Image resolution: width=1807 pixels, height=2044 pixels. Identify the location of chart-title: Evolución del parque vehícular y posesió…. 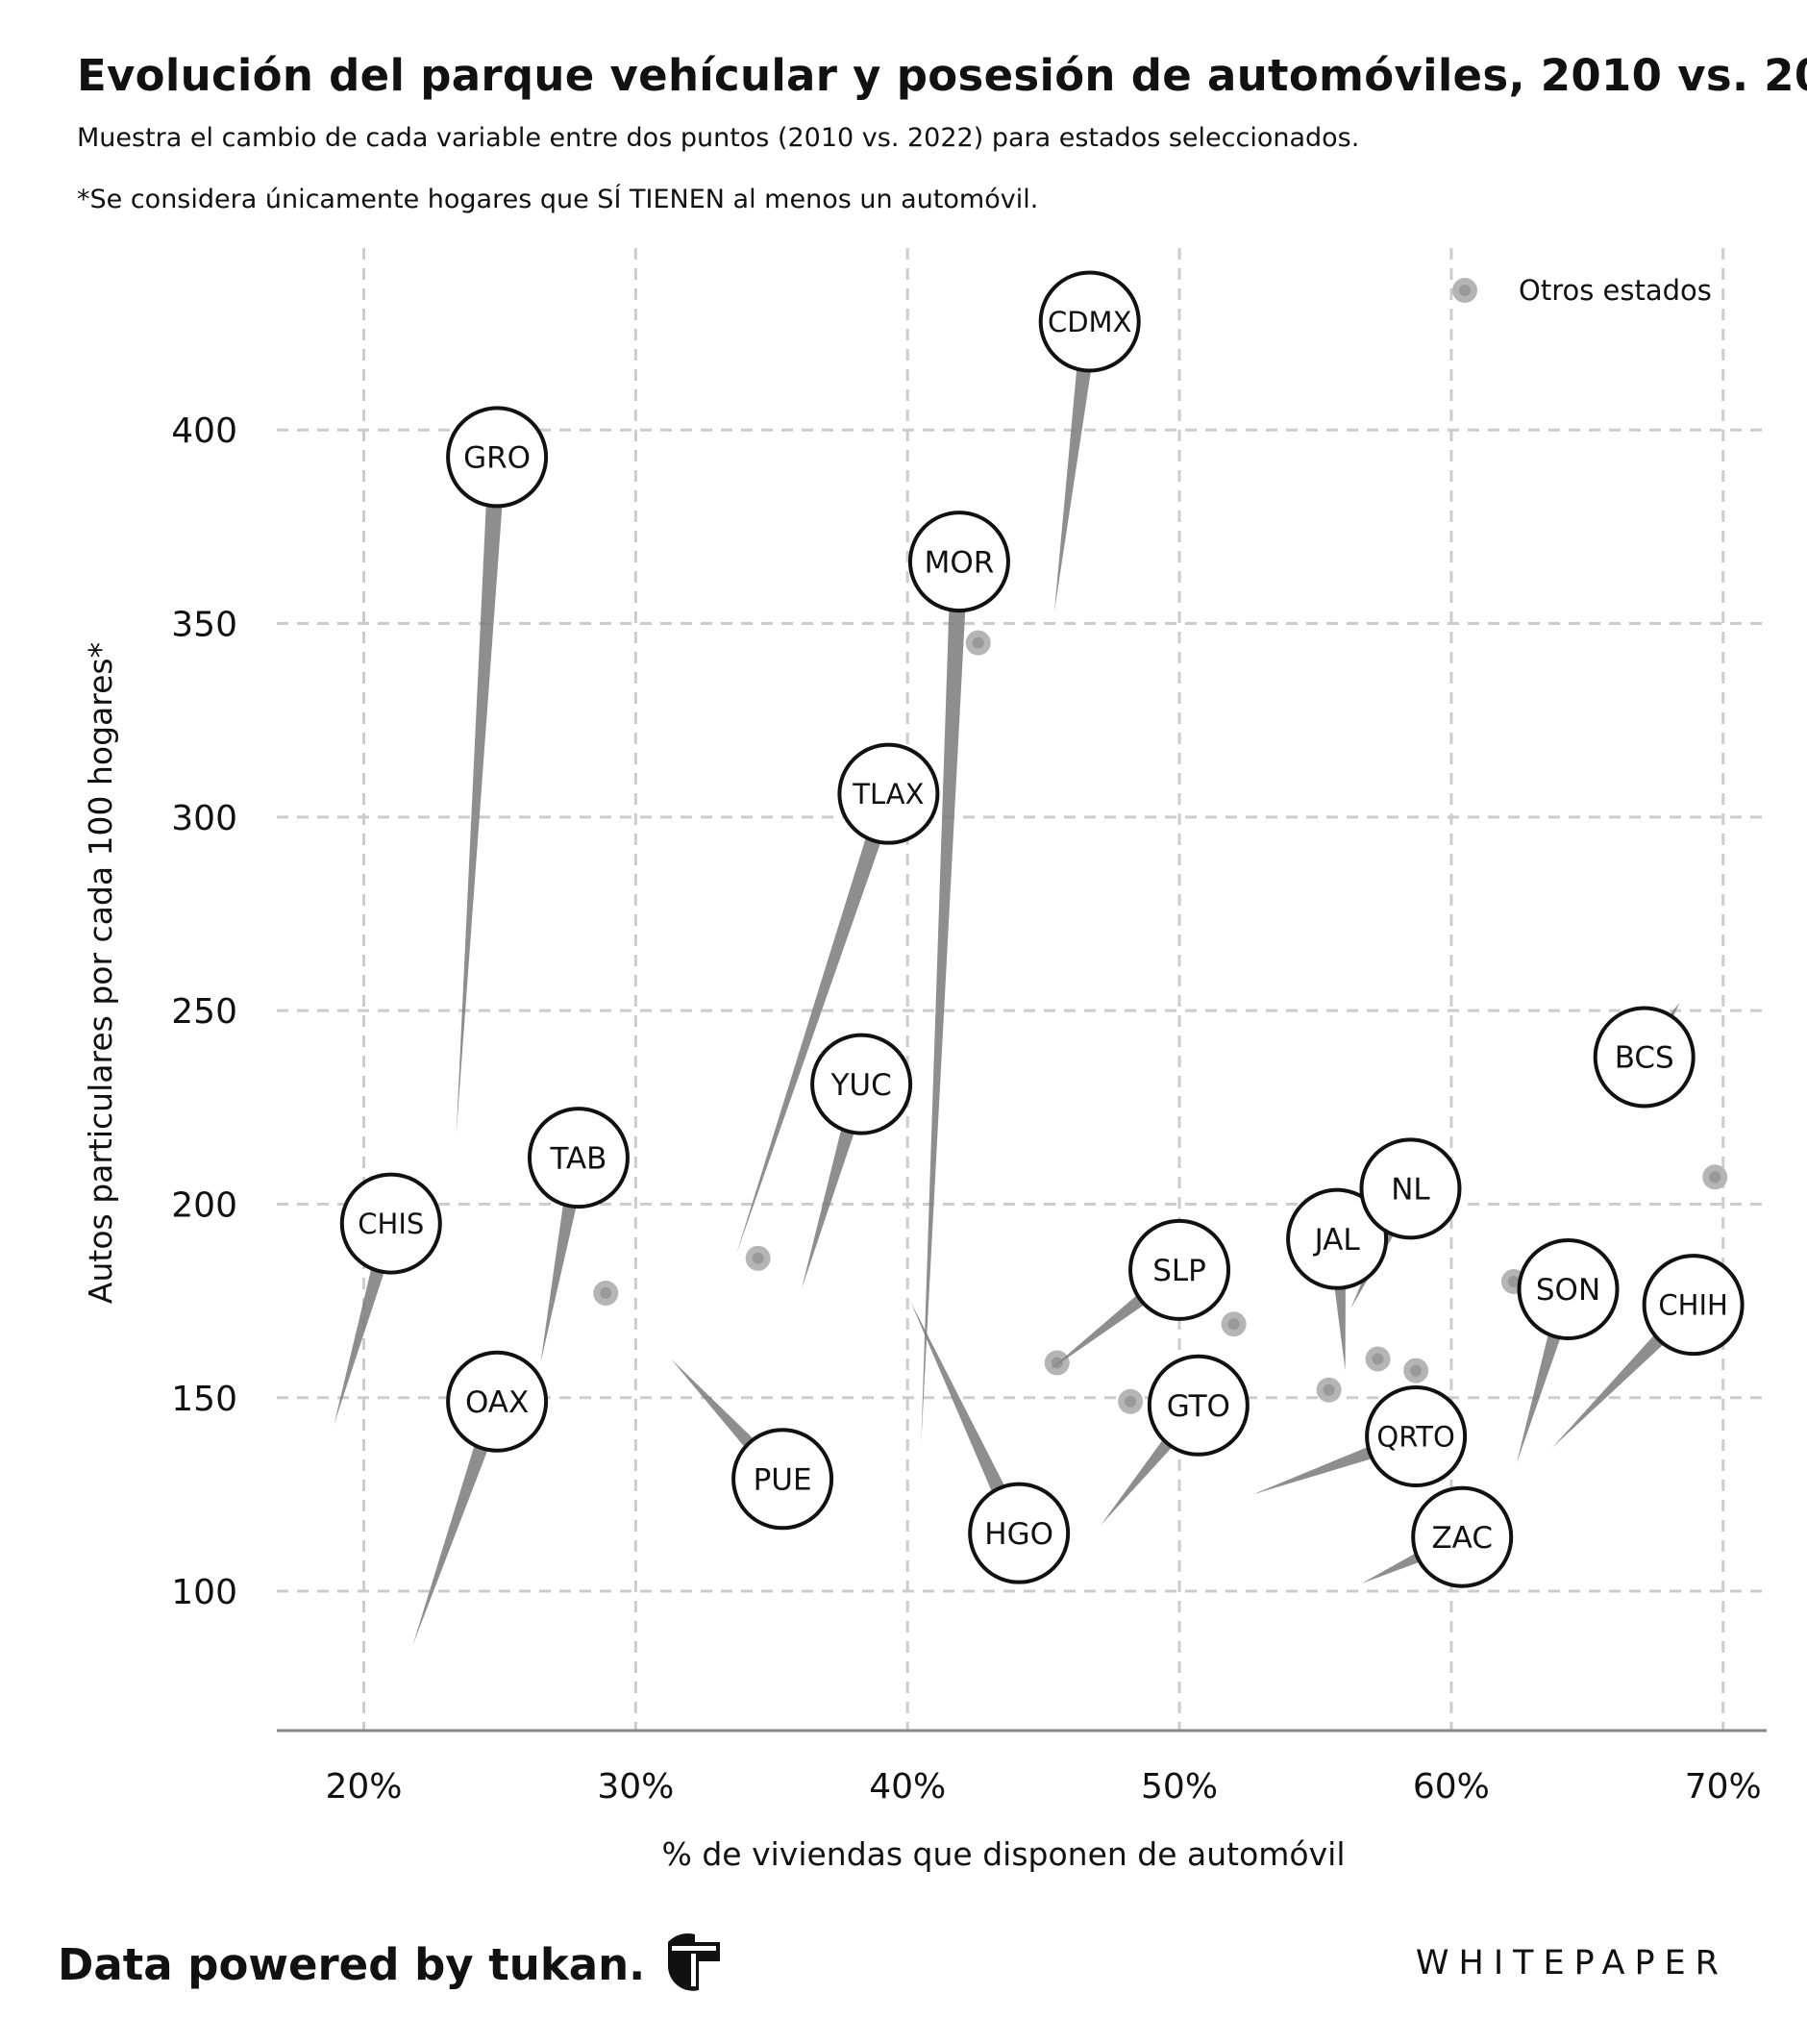
(942, 75).